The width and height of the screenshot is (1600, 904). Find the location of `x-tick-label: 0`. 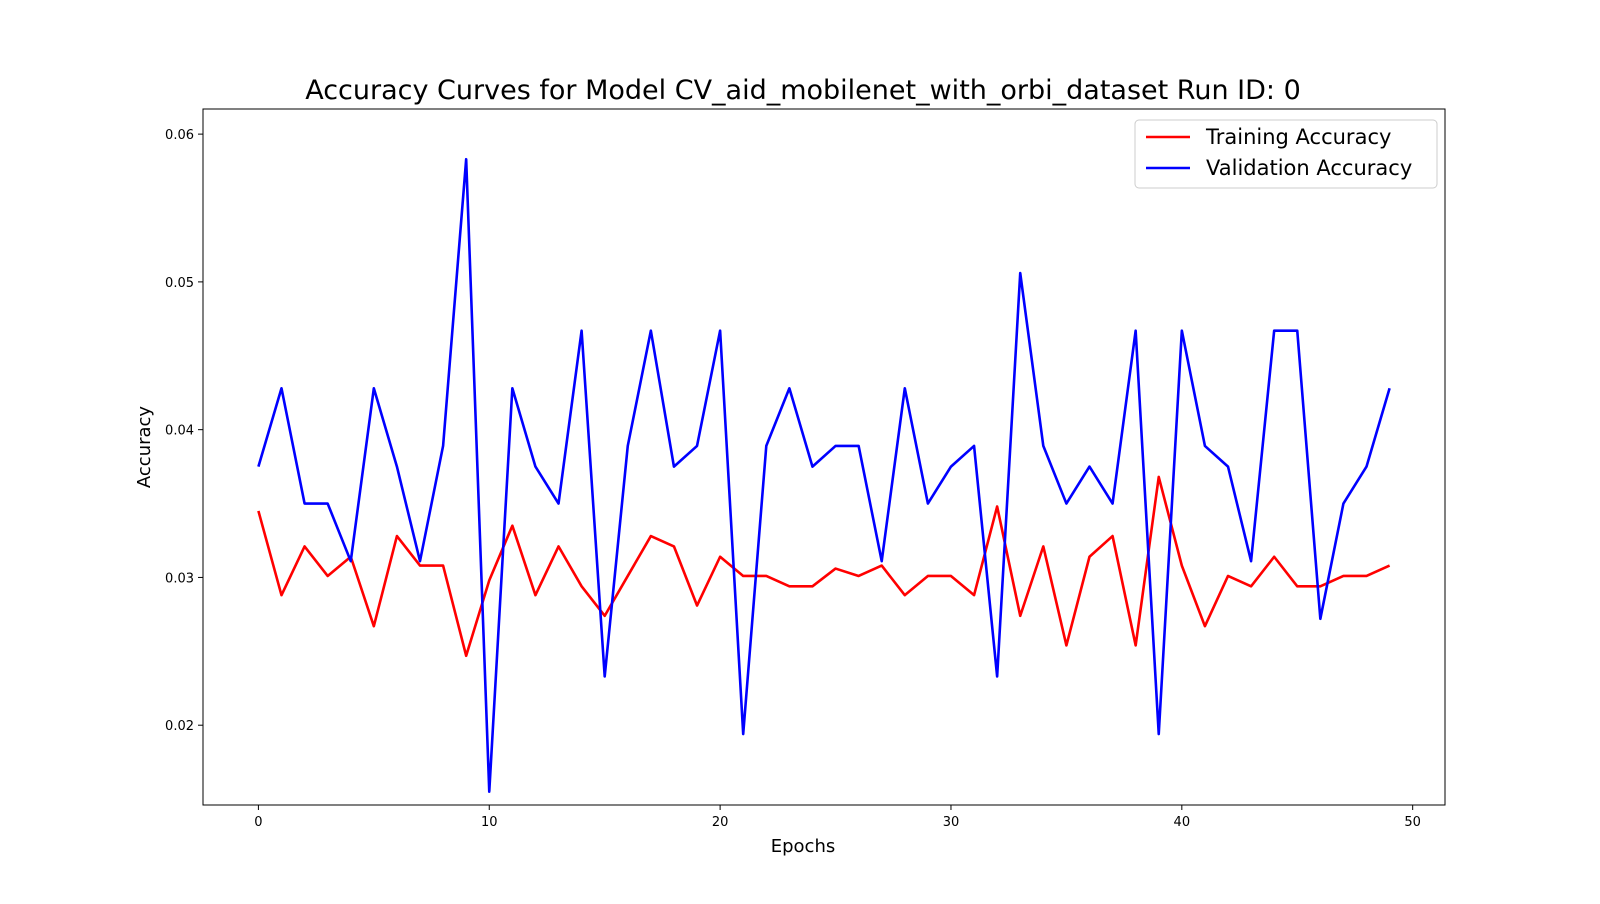

x-tick-label: 0 is located at coordinates (258, 822).